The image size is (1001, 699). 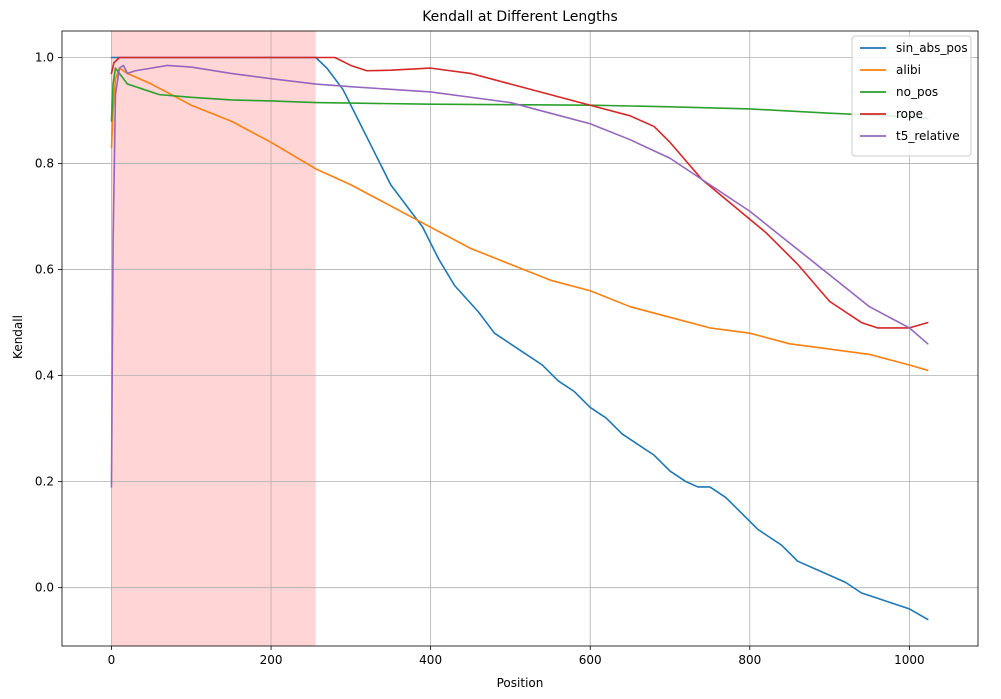 What do you see at coordinates (44, 270) in the screenshot?
I see `y-tick-label: 0.6` at bounding box center [44, 270].